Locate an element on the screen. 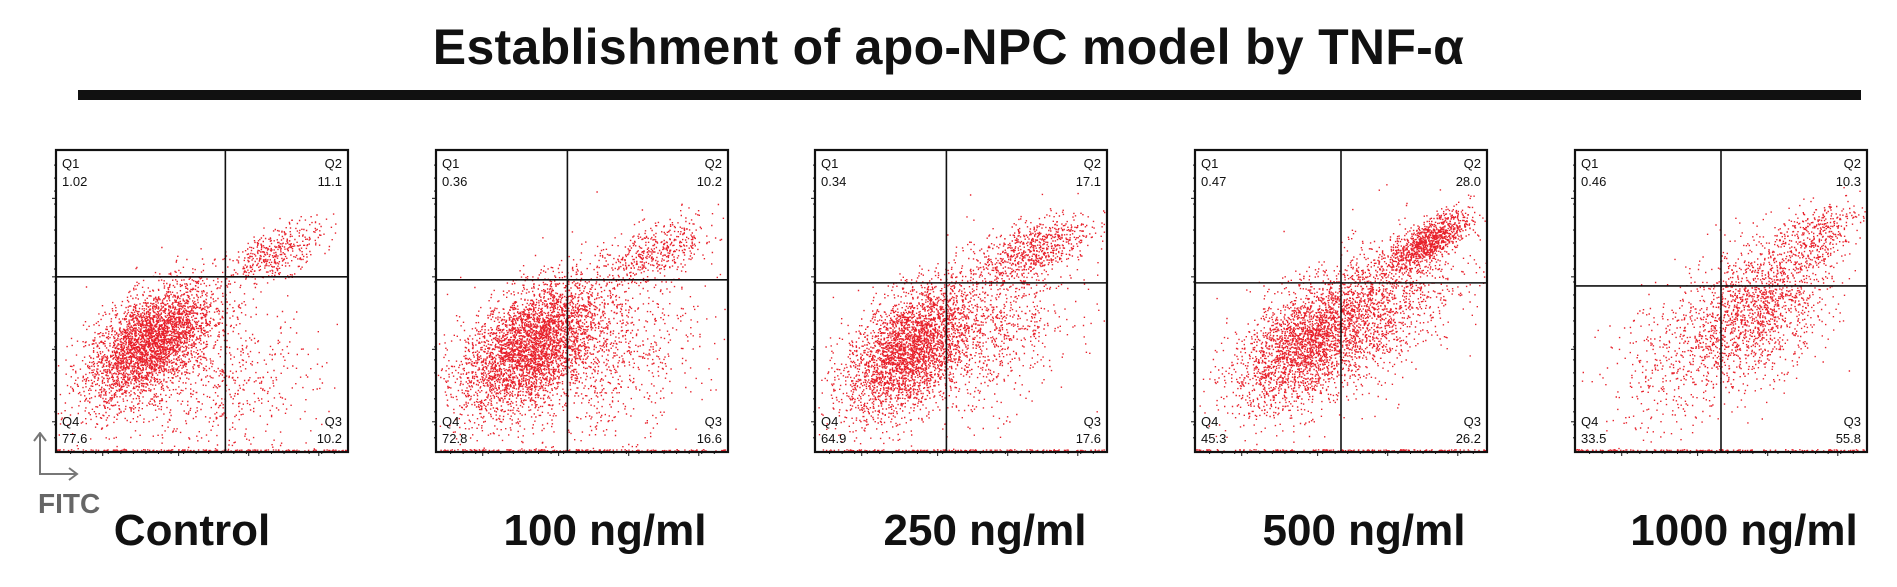  quadrant-value: 17.1 is located at coordinates (1088, 181).